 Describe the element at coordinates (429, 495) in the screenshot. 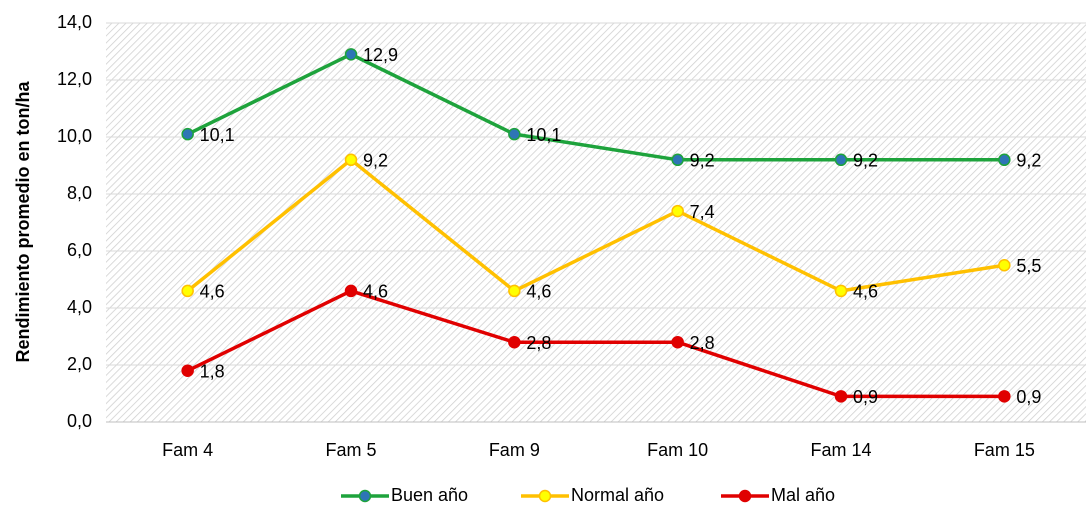

I see `legend-label: Buen año` at that location.